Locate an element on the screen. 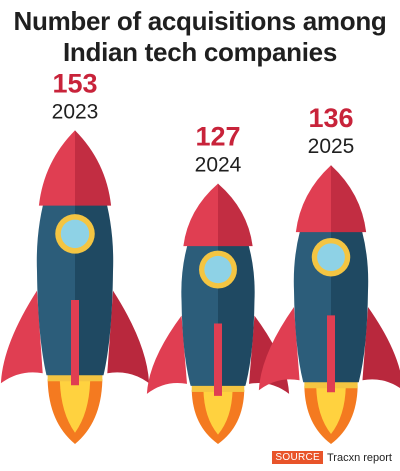  source-text: Tracxn report is located at coordinates (359, 457).